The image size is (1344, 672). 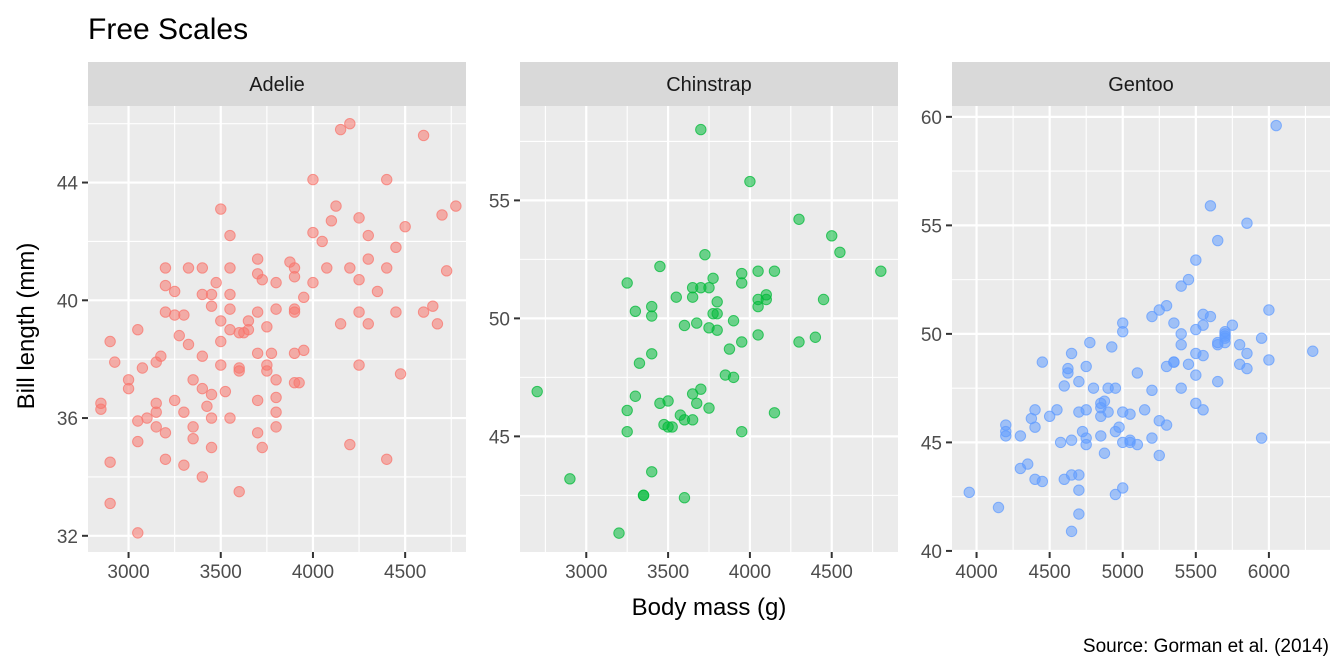 I want to click on y-tick-label: 40, so click(x=67, y=301).